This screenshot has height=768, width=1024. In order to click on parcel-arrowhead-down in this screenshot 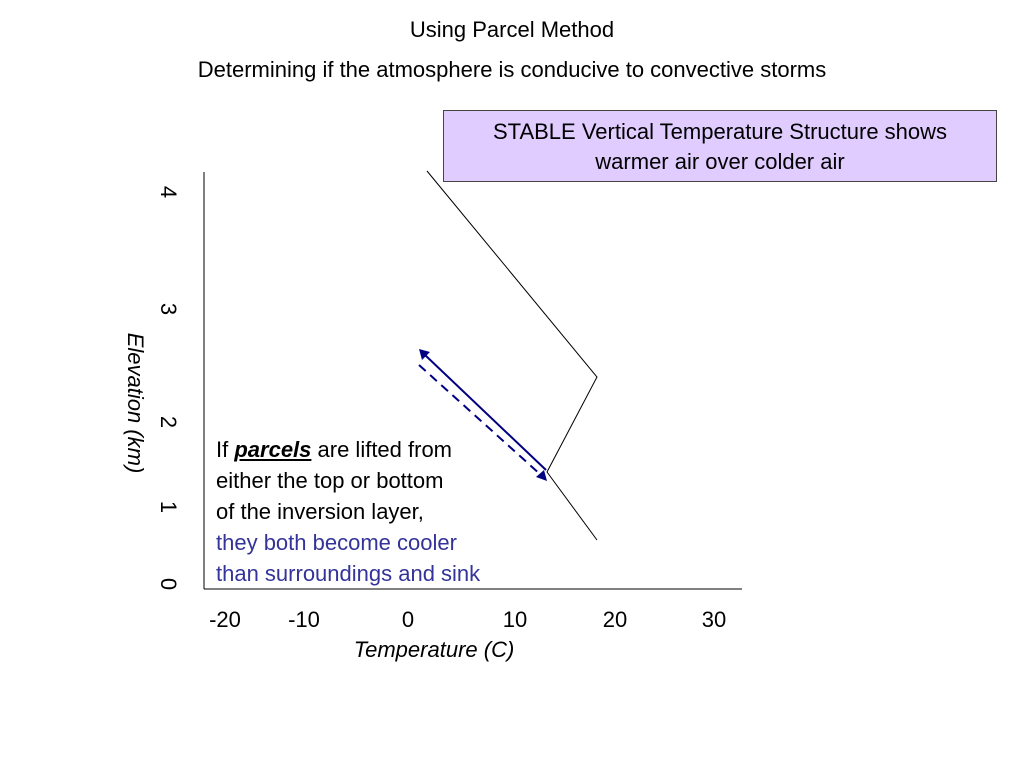, I will do `click(541, 475)`.